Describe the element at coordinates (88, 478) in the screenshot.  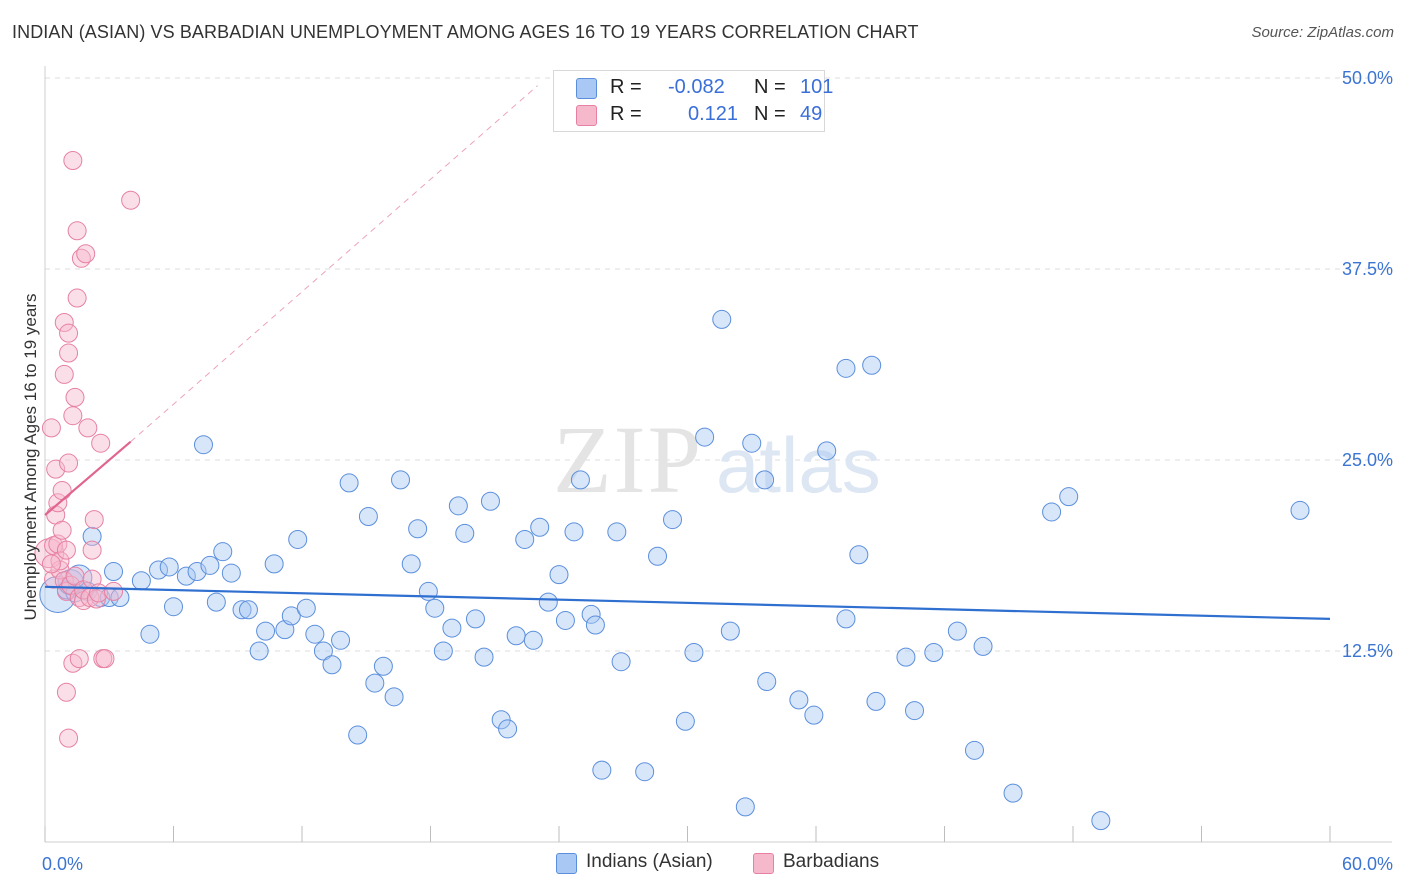
I see `trendline-barbadians` at that location.